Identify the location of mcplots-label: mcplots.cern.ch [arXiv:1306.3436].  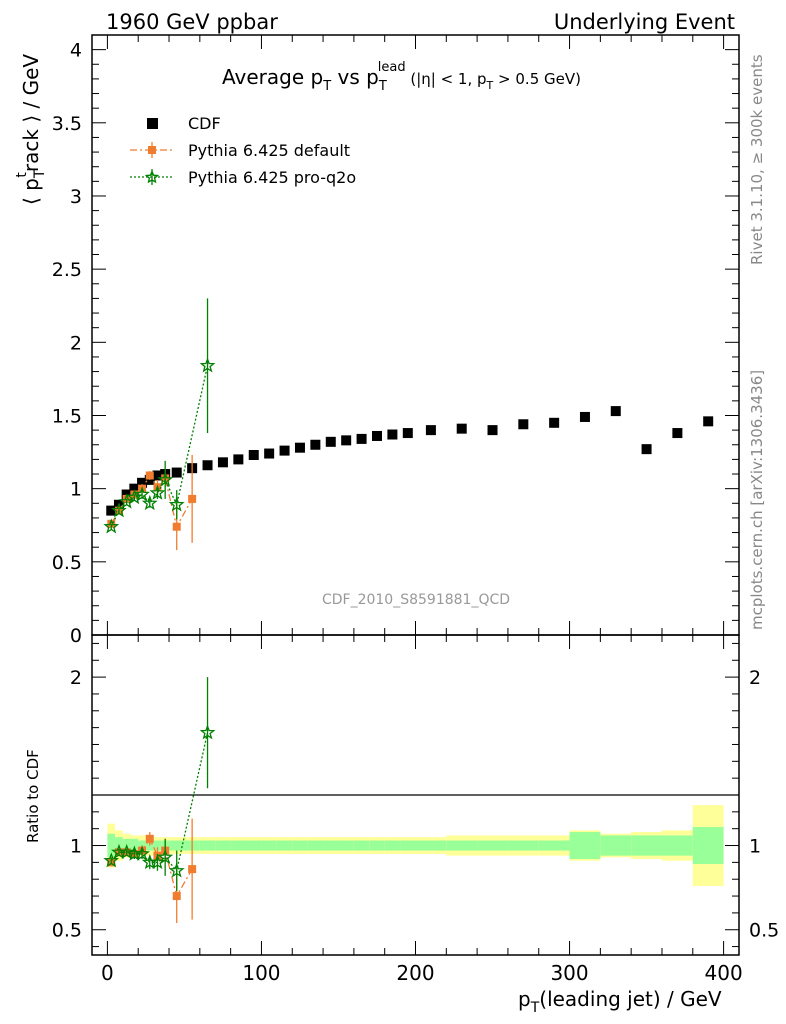
(757, 500).